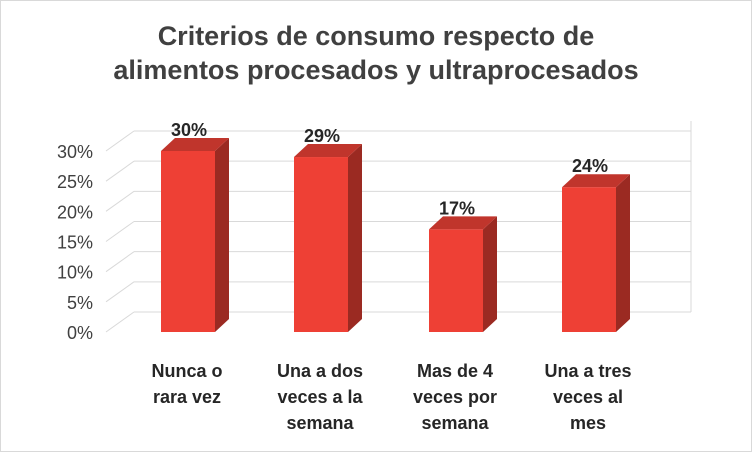 The width and height of the screenshot is (752, 452). What do you see at coordinates (588, 397) in the screenshot?
I see `x-category-label: veces al` at bounding box center [588, 397].